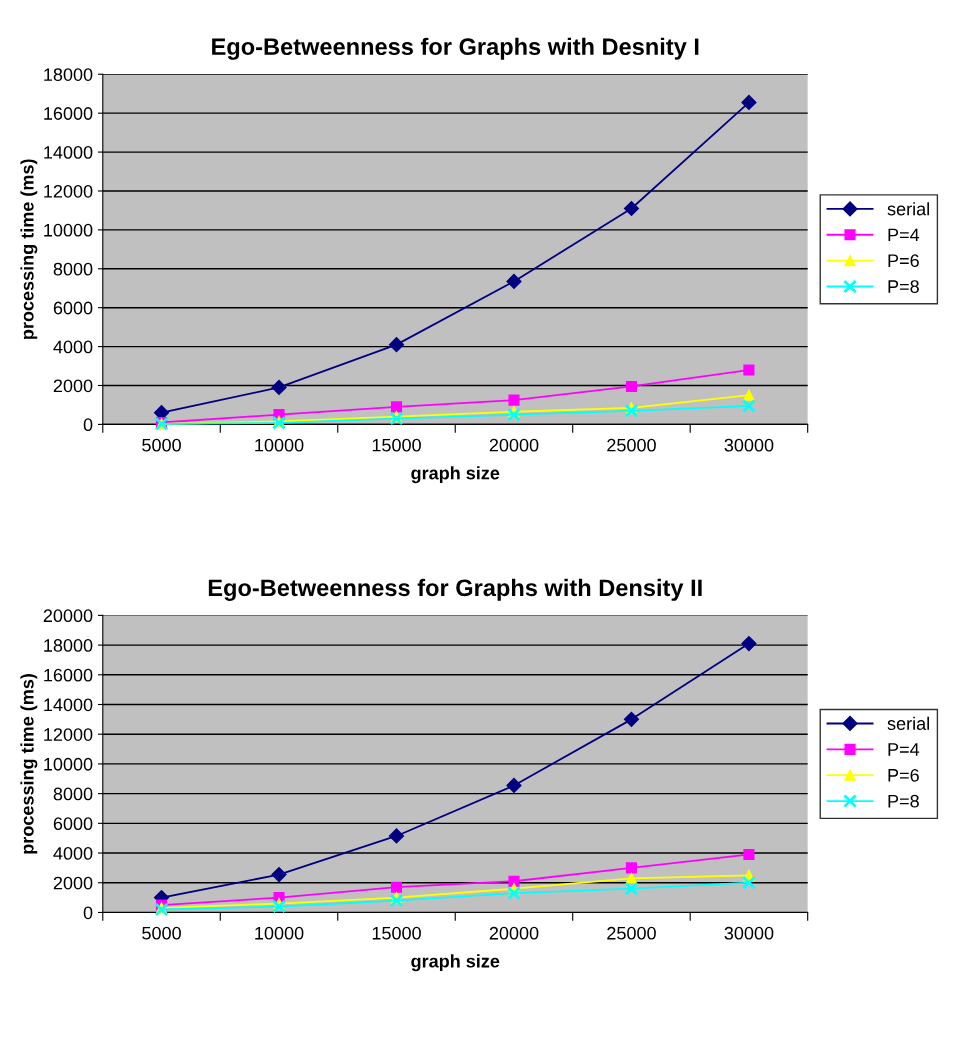 This screenshot has width=979, height=1061. Describe the element at coordinates (455, 589) in the screenshot. I see `chart-title: Ego-Betweenness for Graphs with Density II` at that location.